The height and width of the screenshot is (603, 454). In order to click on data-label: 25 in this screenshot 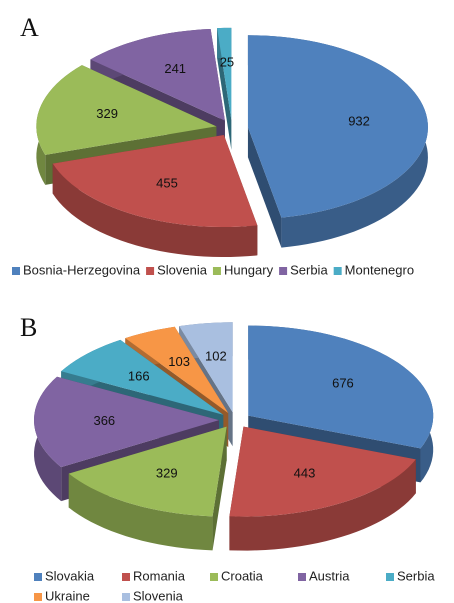, I will do `click(227, 61)`.